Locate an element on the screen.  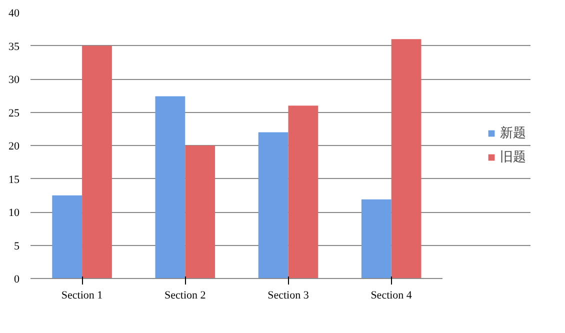
y-tick-label: 25 is located at coordinates (14, 113).